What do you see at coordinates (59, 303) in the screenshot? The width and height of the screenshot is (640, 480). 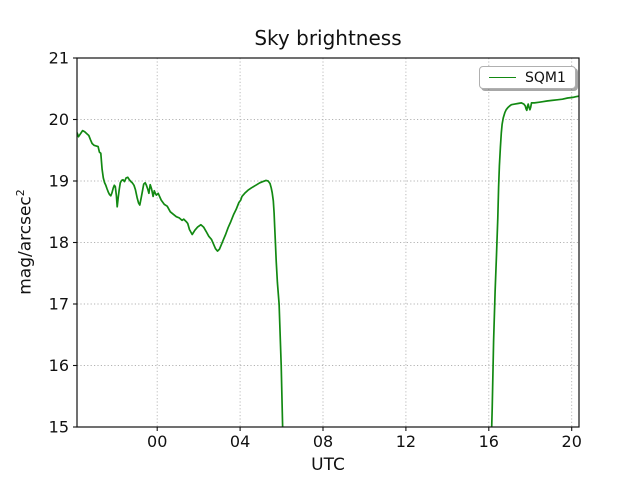 I see `y-tick-label: 17` at bounding box center [59, 303].